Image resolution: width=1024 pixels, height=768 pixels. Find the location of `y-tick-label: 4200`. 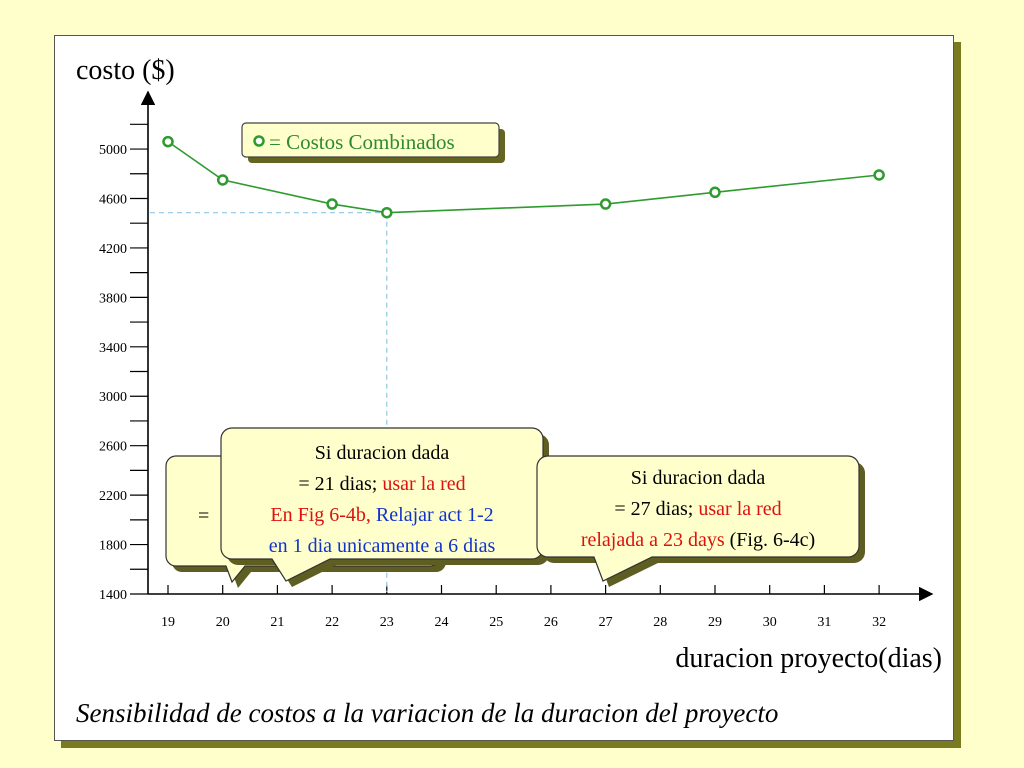

y-tick-label: 4200 is located at coordinates (113, 249).